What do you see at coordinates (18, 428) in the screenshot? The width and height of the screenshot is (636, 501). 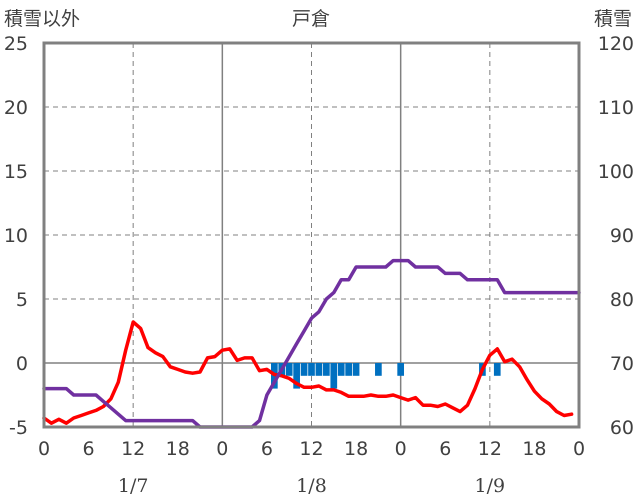 I see `left-tick-label: -5` at bounding box center [18, 428].